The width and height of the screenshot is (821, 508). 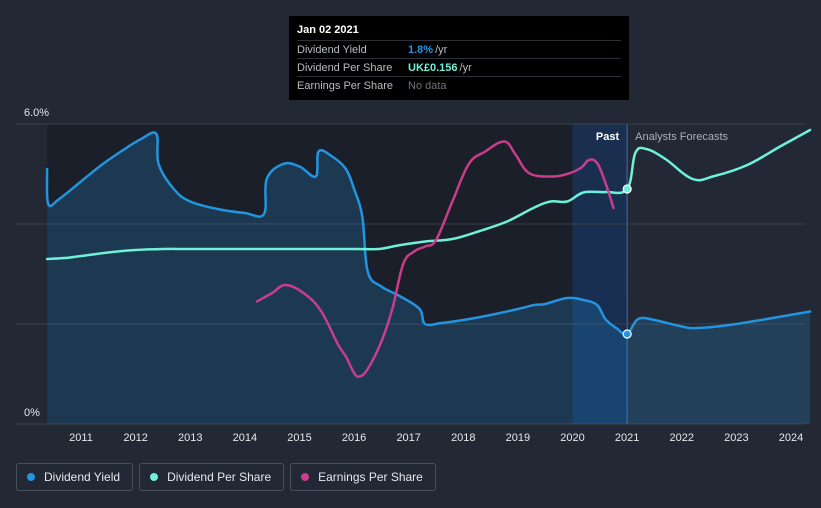 What do you see at coordinates (427, 85) in the screenshot?
I see `tooltip-value: No data` at bounding box center [427, 85].